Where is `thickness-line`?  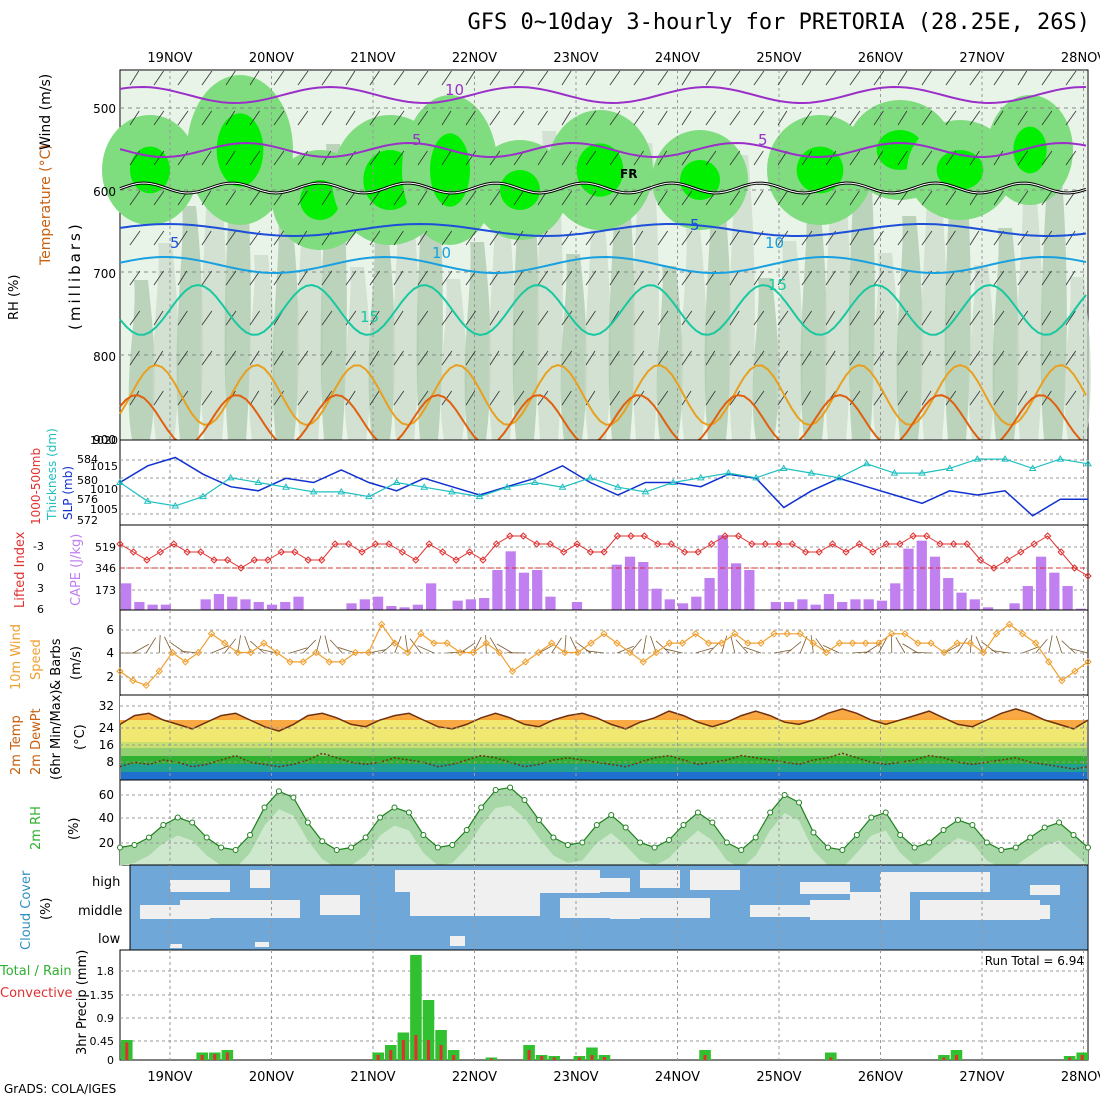 thickness-line is located at coordinates (604, 482).